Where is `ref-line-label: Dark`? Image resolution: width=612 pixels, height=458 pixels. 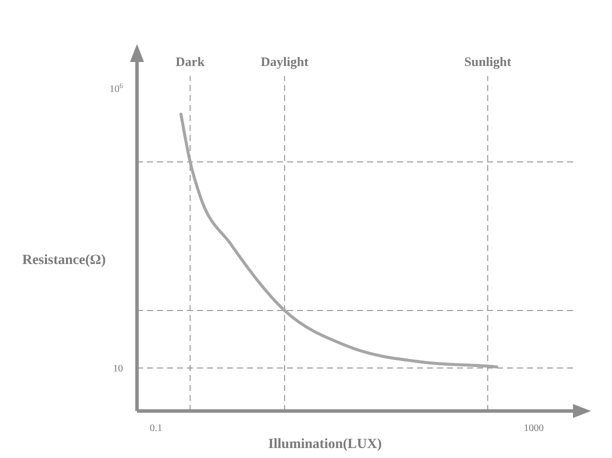
ref-line-label: Dark is located at coordinates (191, 61).